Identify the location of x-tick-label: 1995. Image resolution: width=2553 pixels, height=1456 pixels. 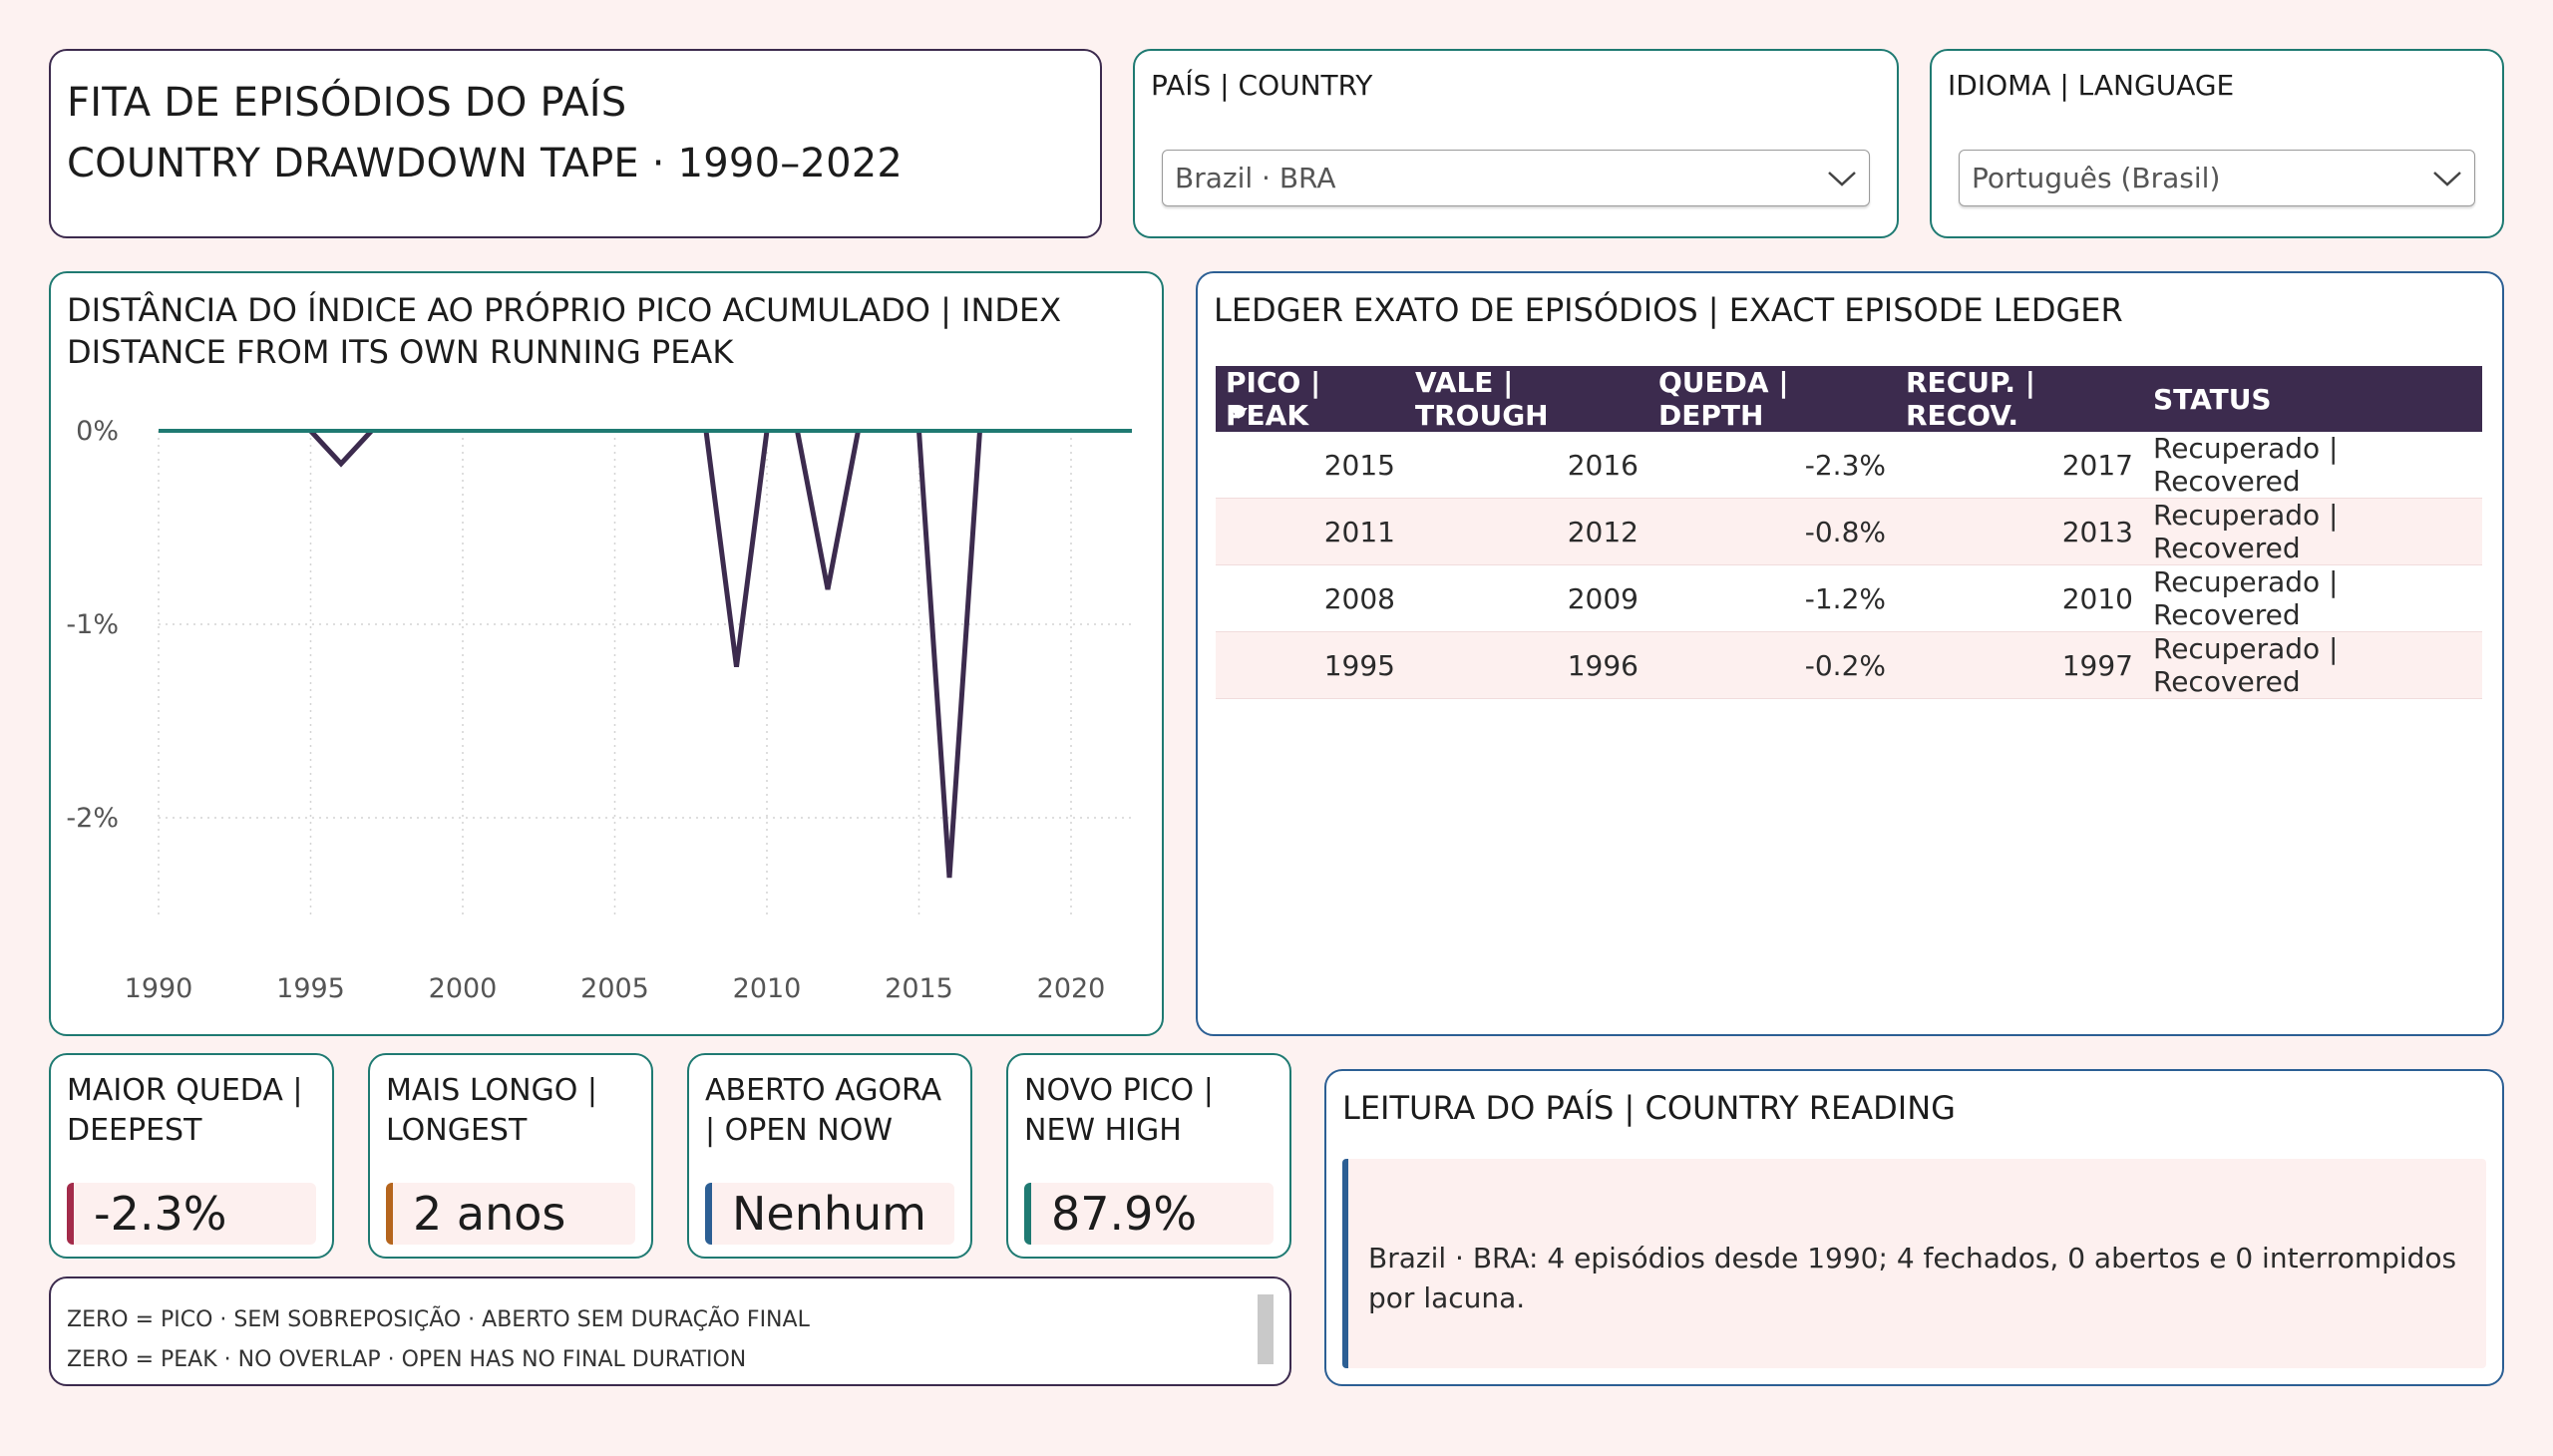
(310, 988).